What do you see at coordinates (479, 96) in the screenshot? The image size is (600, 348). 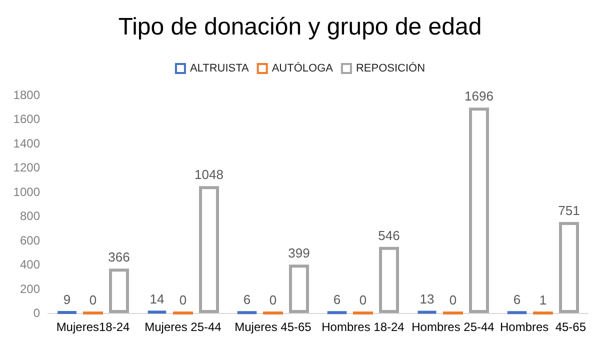 I see `data-label: 1696` at bounding box center [479, 96].